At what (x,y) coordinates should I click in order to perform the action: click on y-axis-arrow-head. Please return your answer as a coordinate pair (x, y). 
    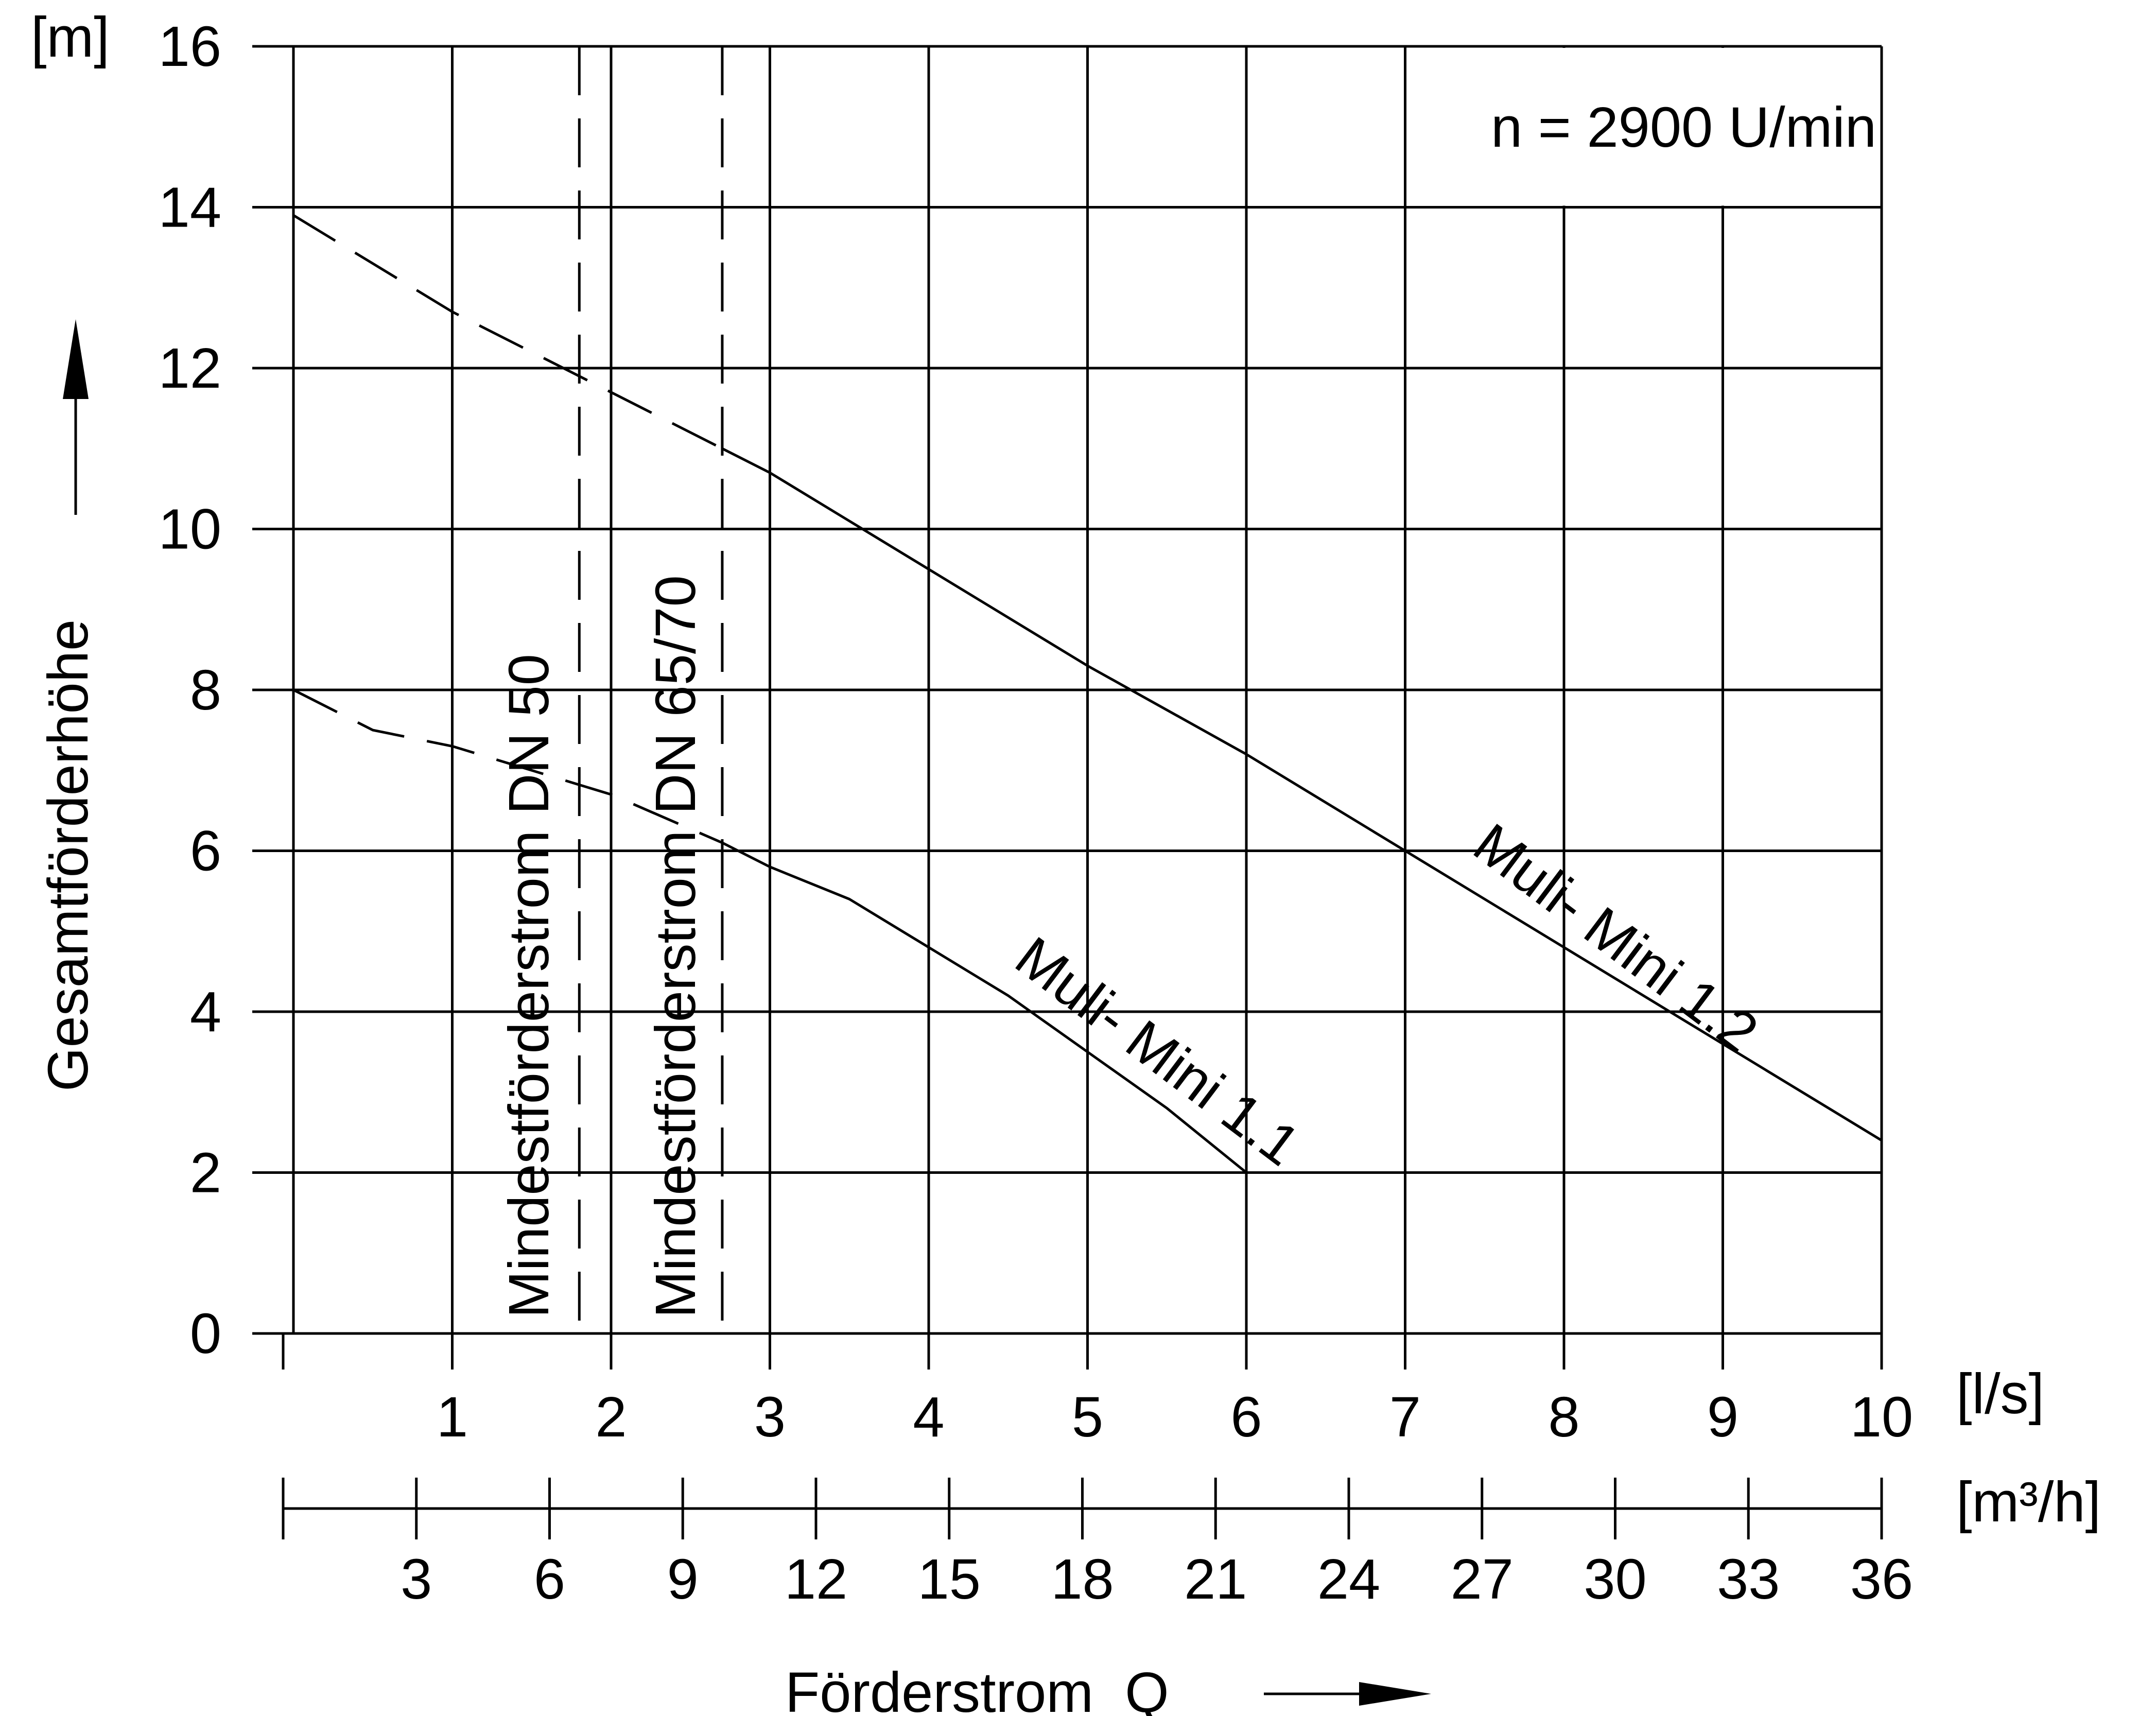
    Looking at the image, I should click on (76, 359).